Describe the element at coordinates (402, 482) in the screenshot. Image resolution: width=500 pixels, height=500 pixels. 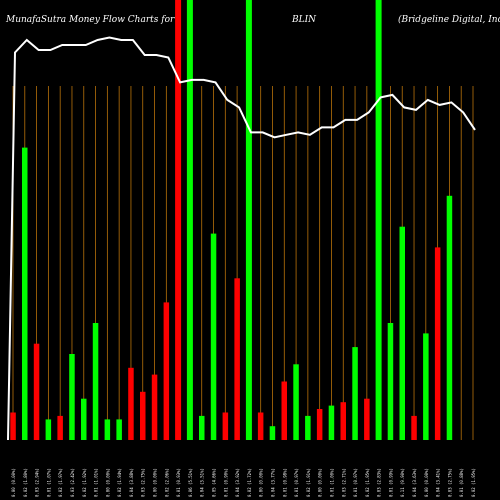
I see `x-tick-label: 0.11 (9.90%)` at that location.